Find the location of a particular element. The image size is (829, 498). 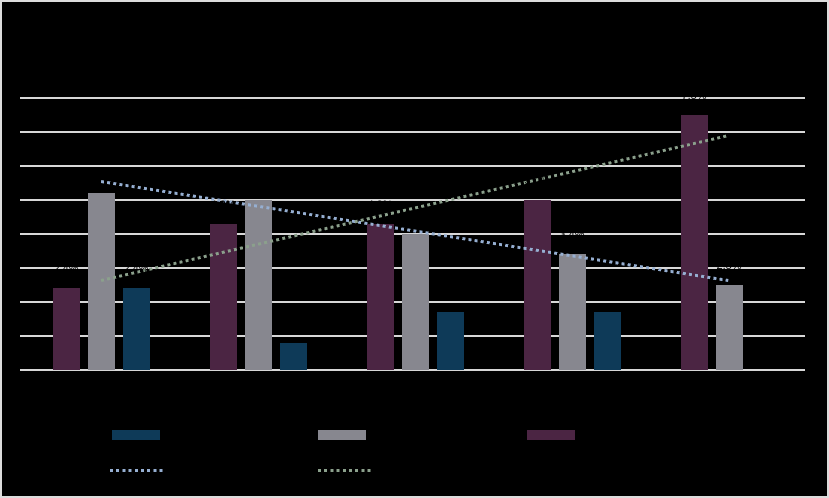

bar-label-maroon-bars-3: 4.3% is located at coordinates (380, 204).